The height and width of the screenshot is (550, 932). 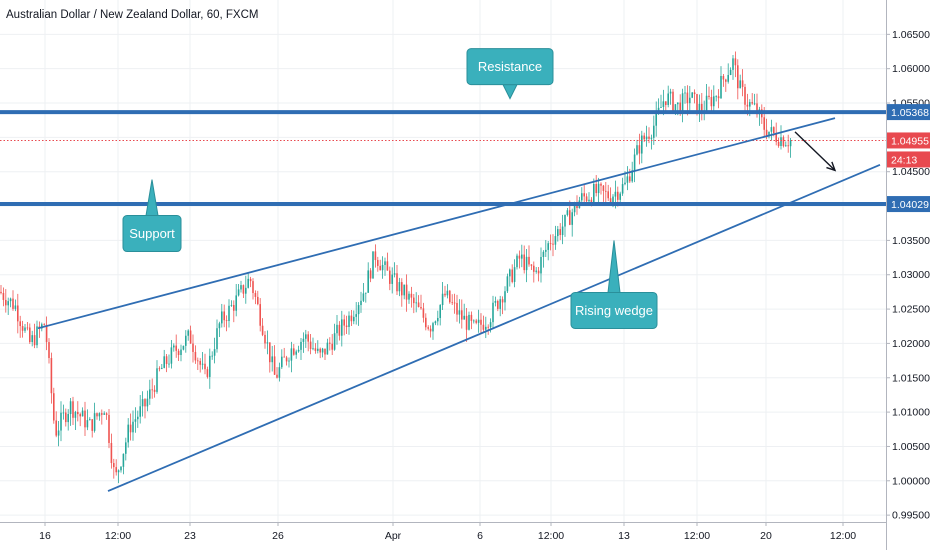 I want to click on callout-label: Rising wedge, so click(x=614, y=310).